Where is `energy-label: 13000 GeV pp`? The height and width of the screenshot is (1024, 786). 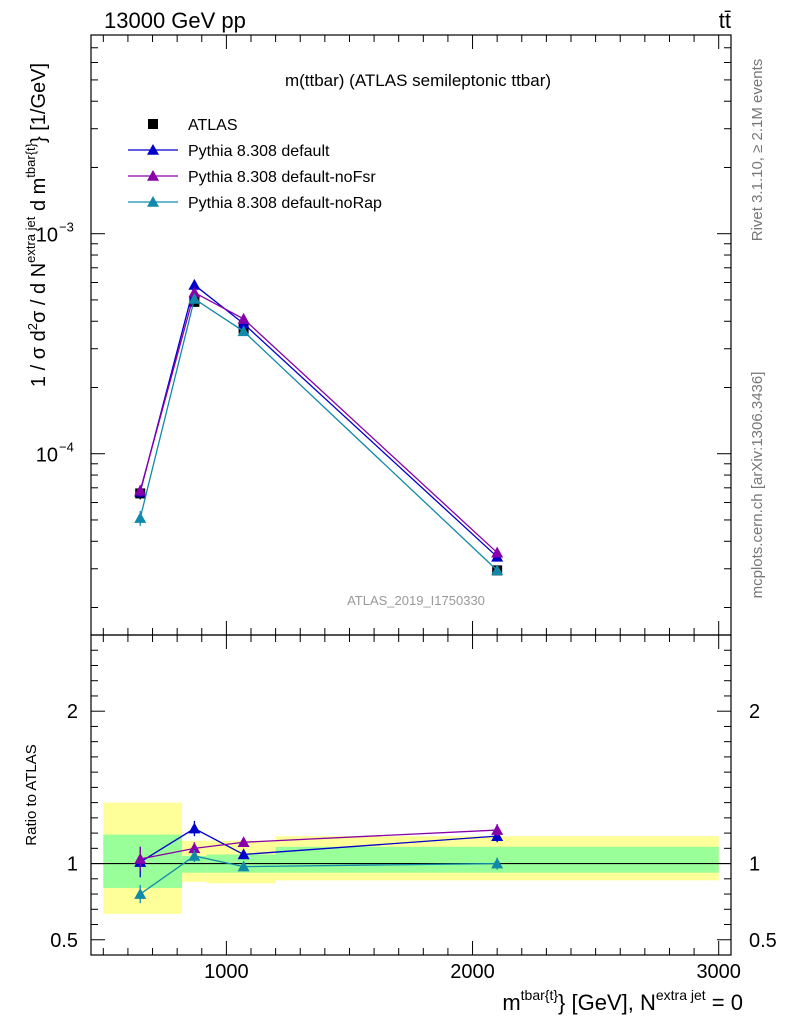 energy-label: 13000 GeV pp is located at coordinates (175, 20).